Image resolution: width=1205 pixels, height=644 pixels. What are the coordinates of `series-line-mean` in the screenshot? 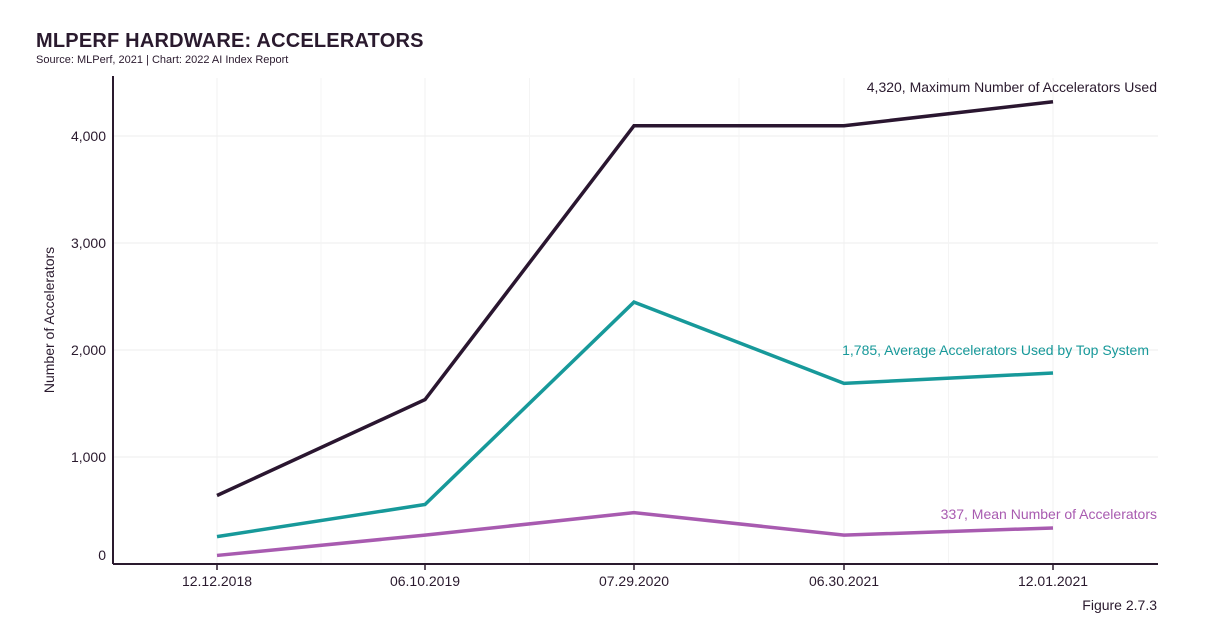 It's located at (635, 534).